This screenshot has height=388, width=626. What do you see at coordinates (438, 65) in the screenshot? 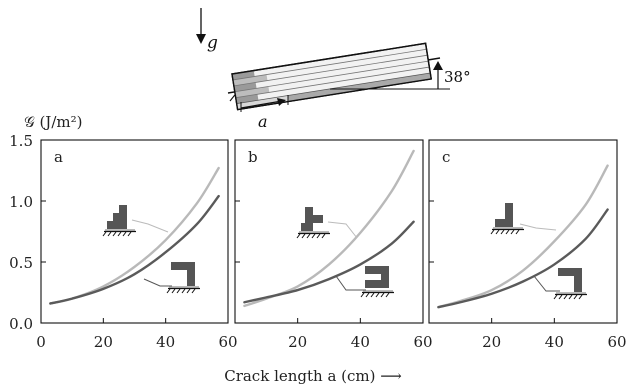
I see `angle-arrow-head` at bounding box center [438, 65].